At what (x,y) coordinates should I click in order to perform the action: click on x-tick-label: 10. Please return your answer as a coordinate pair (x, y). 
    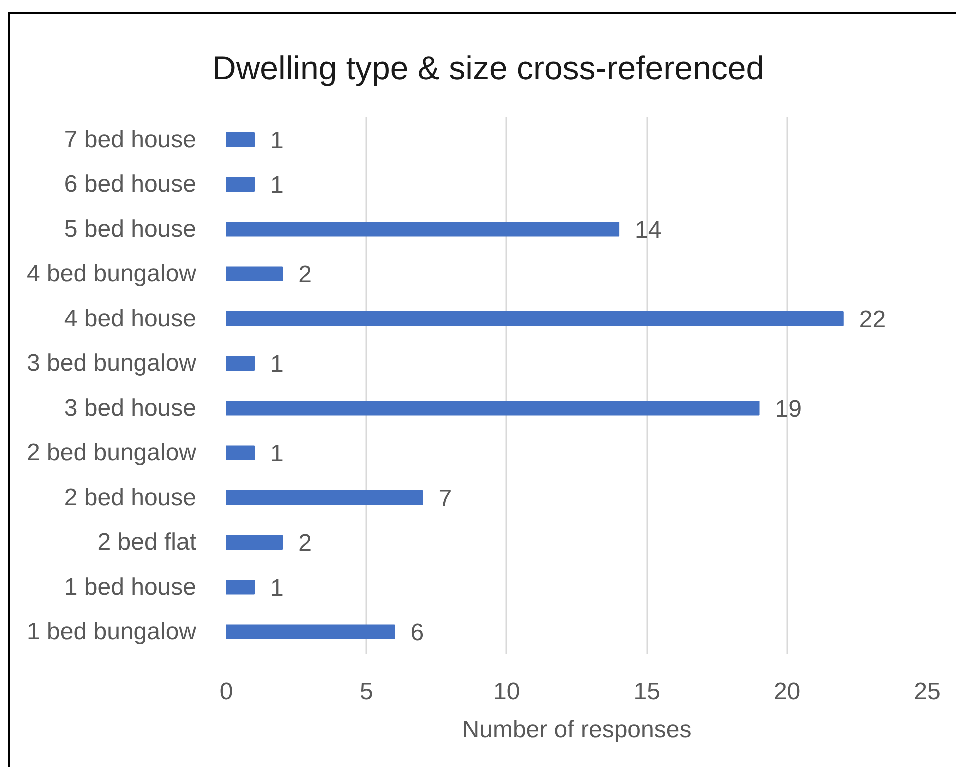
    Looking at the image, I should click on (507, 692).